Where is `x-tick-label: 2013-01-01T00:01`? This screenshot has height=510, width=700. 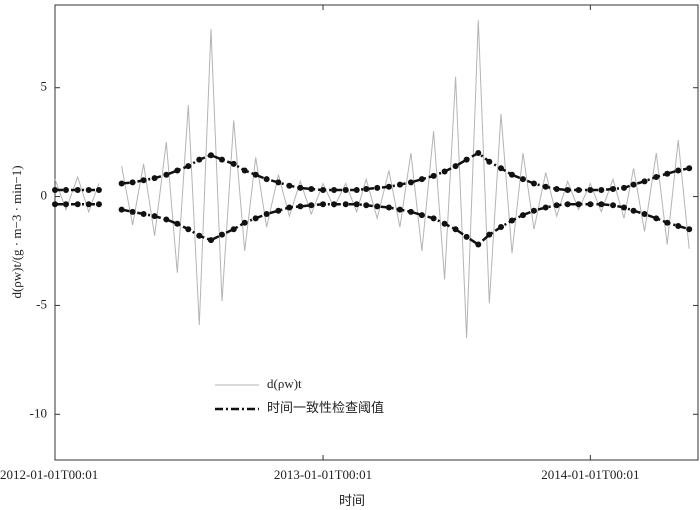 x-tick-label: 2013-01-01T00:01 is located at coordinates (323, 474).